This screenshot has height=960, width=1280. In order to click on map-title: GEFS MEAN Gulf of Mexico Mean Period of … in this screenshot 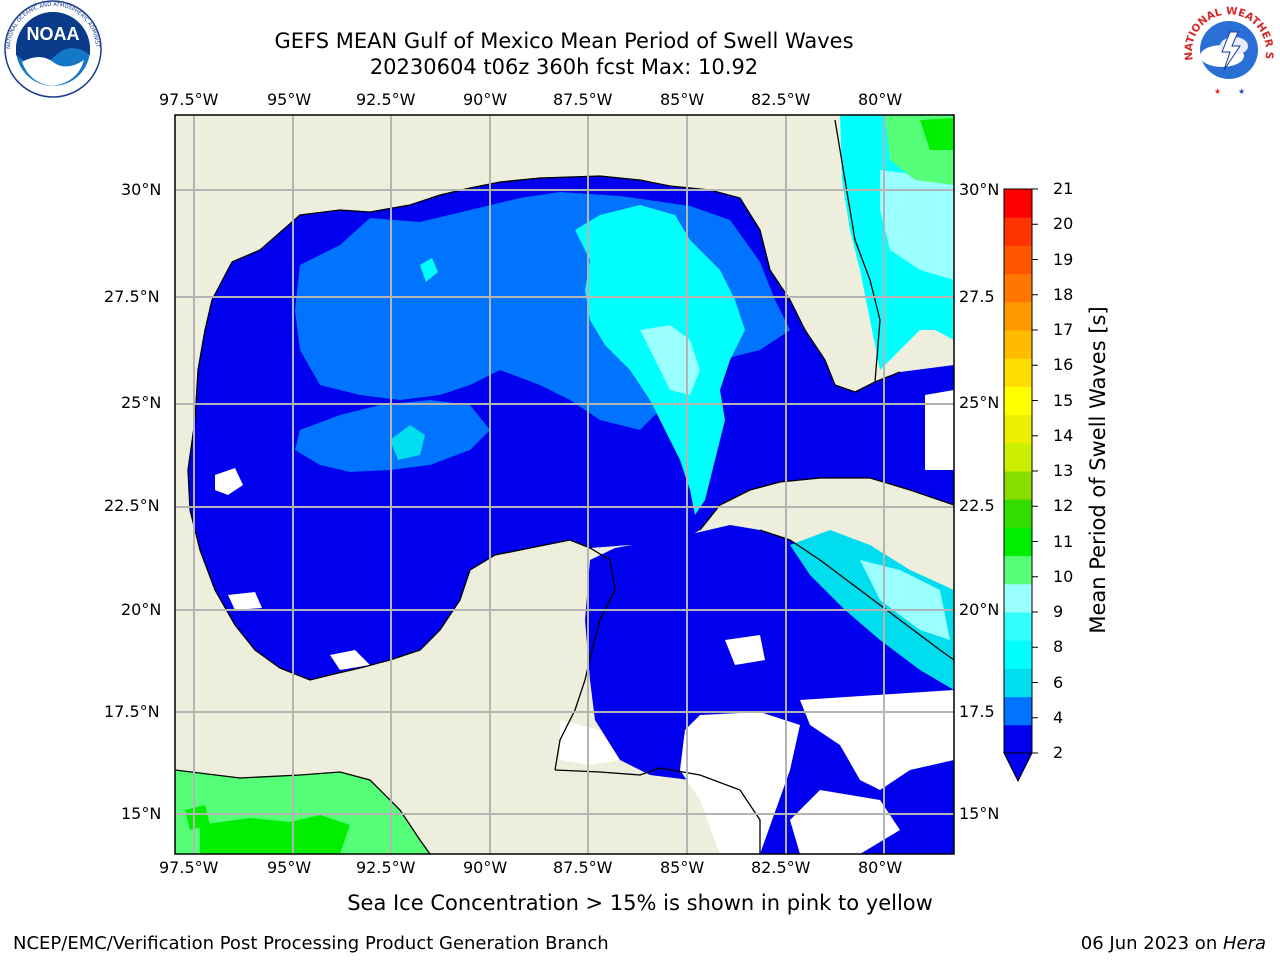, I will do `click(564, 41)`.